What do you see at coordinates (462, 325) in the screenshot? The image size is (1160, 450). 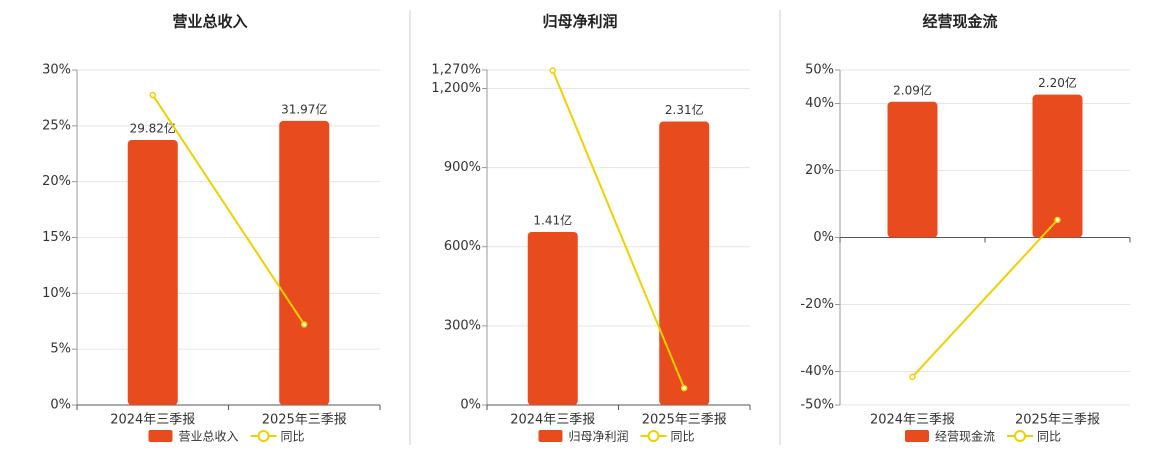 I see `y-tick-label: 300%` at bounding box center [462, 325].